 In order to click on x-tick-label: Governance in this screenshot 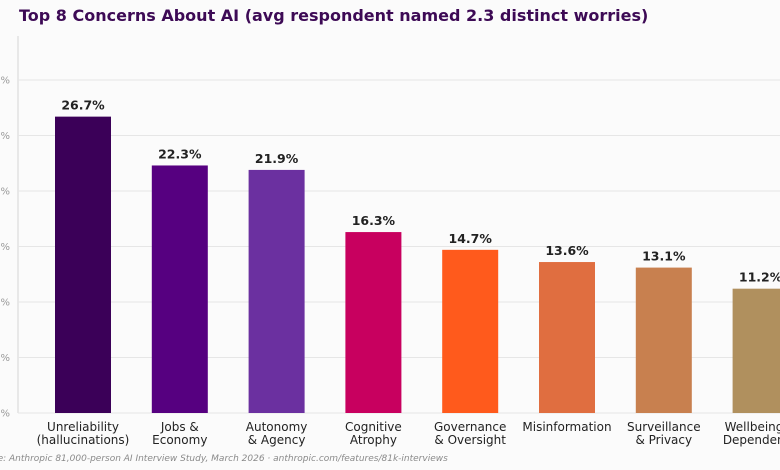, I will do `click(470, 427)`.